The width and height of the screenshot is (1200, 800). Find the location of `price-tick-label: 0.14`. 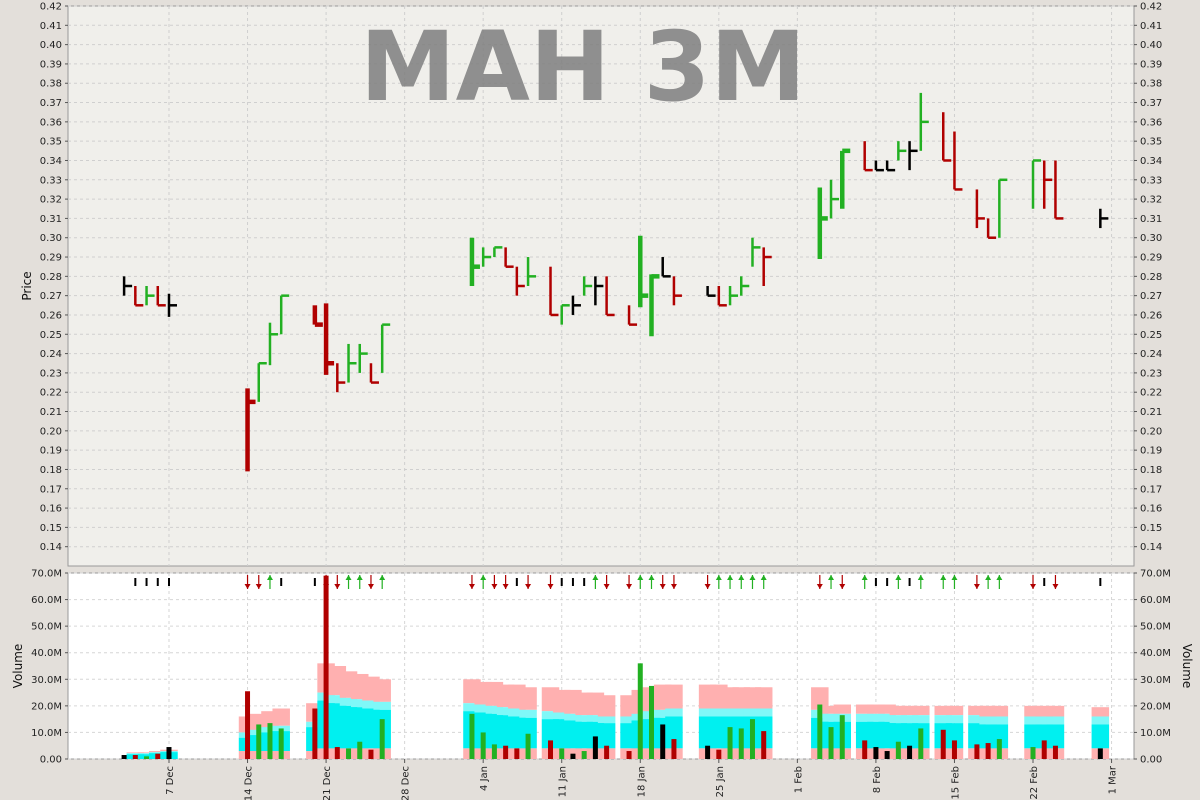

price-tick-label: 0.14 is located at coordinates (1151, 547).